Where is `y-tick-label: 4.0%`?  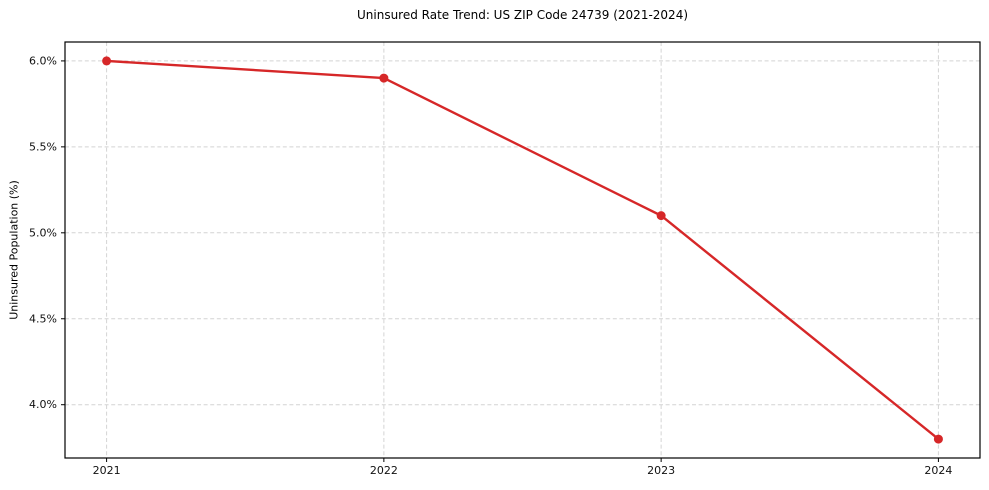
y-tick-label: 4.0% is located at coordinates (43, 404).